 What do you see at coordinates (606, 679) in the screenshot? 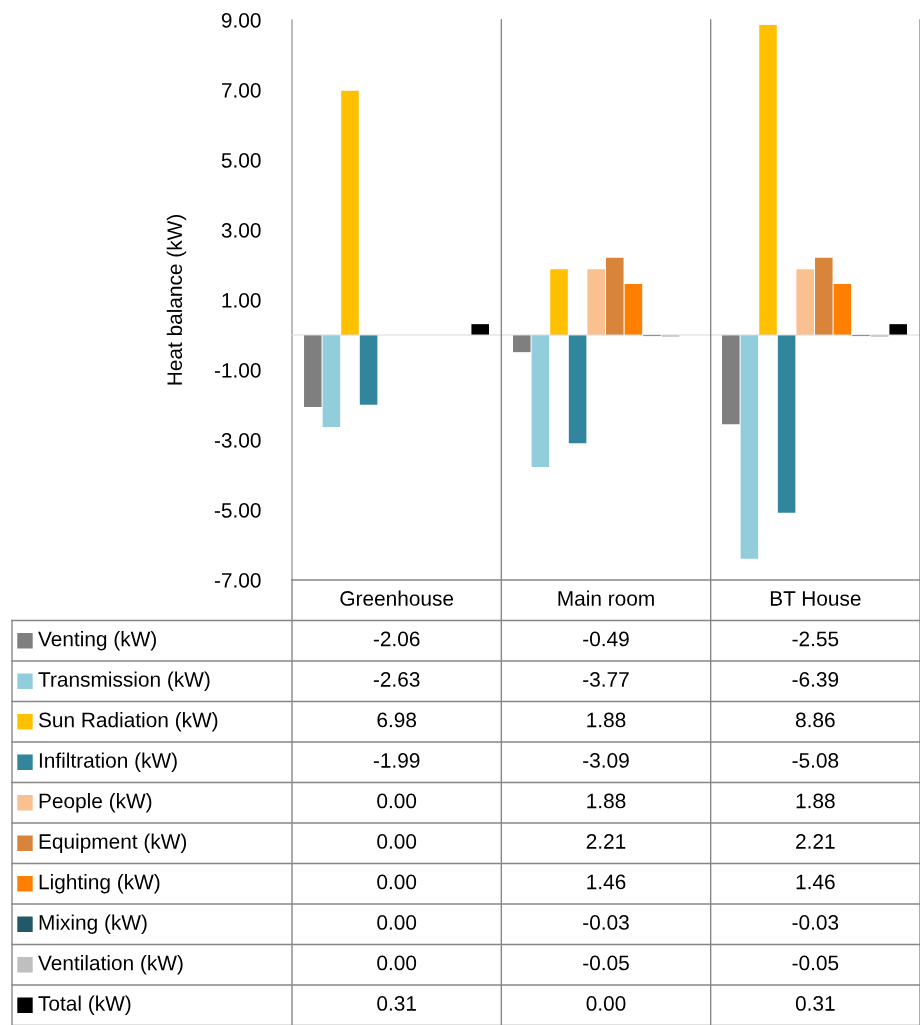
I see `data-label: -3.77` at bounding box center [606, 679].